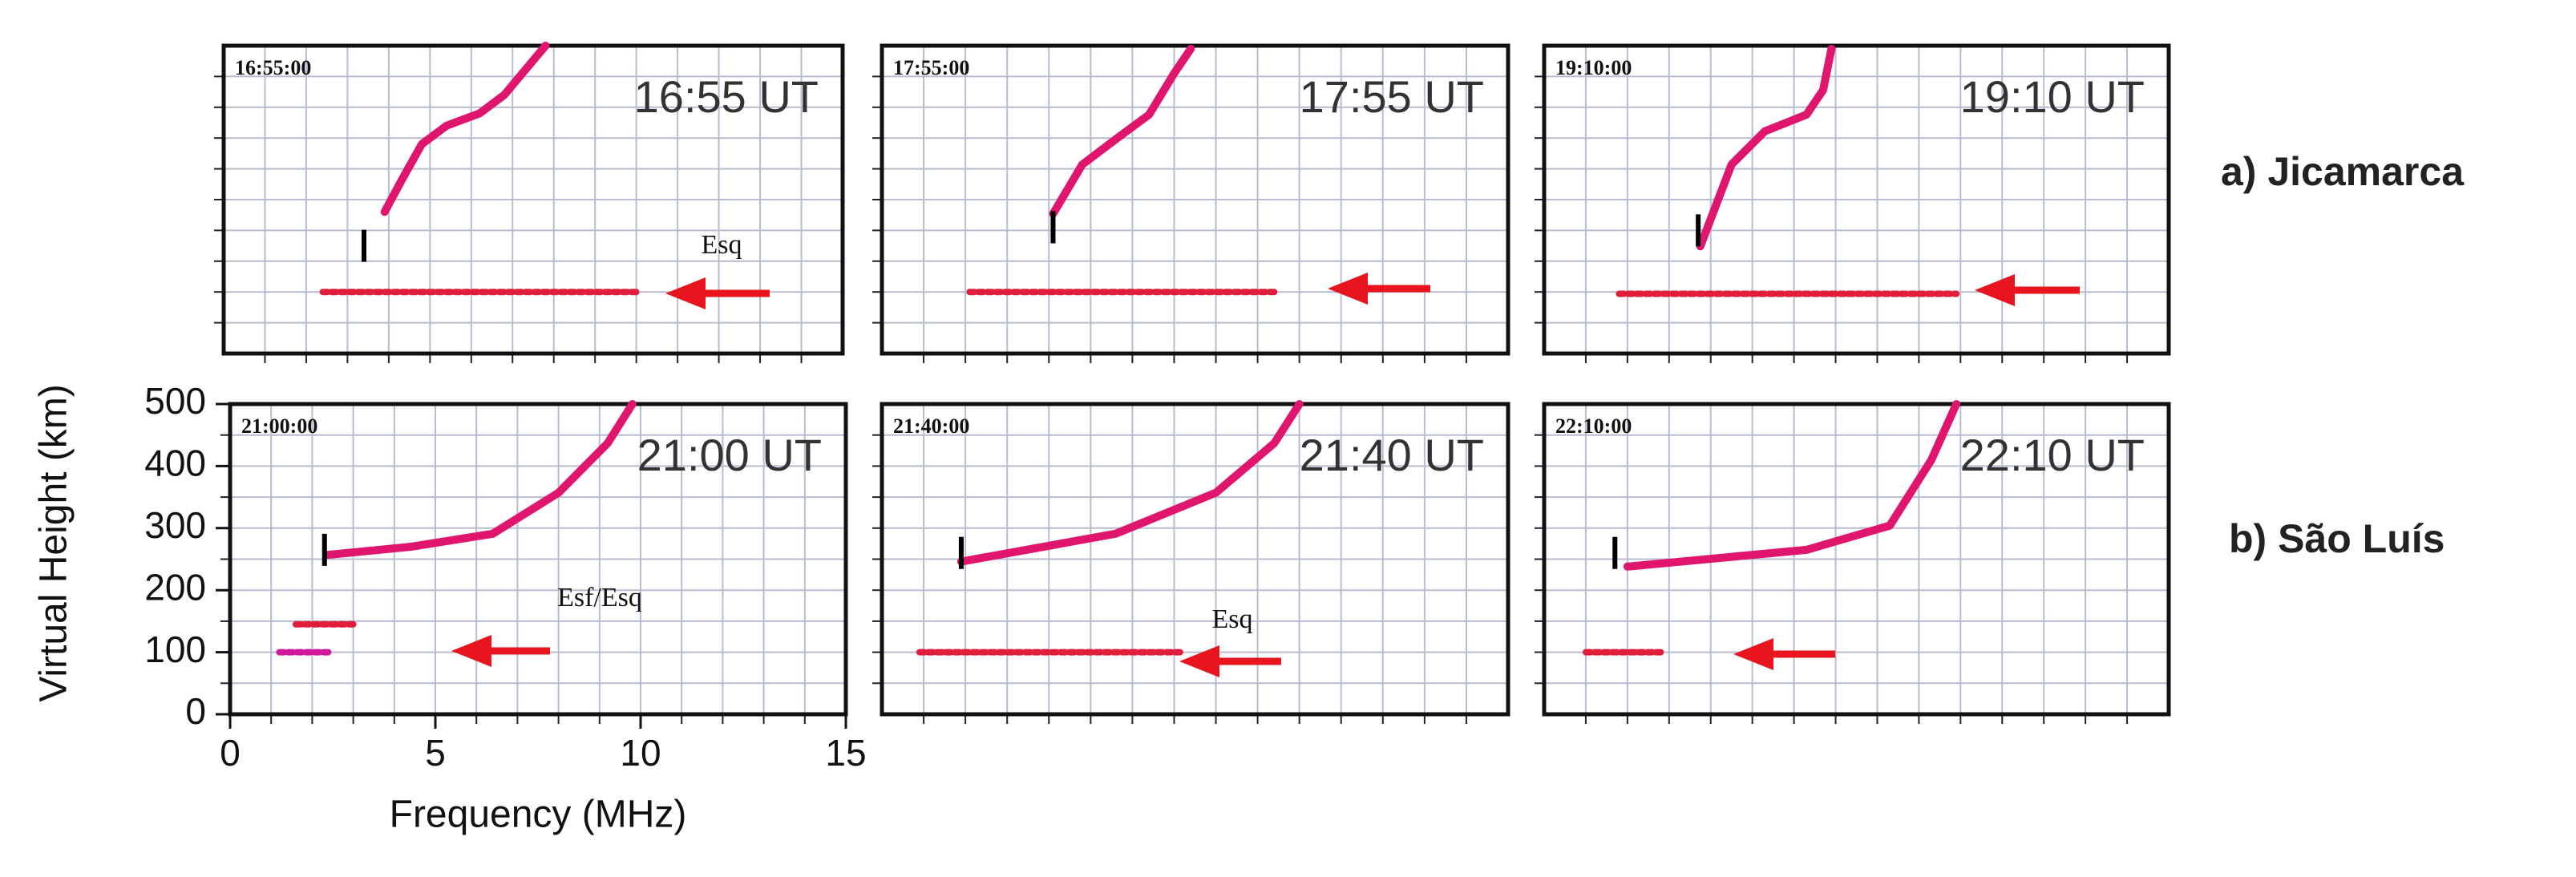 This screenshot has width=2576, height=877. What do you see at coordinates (640, 753) in the screenshot?
I see `x-tick-label: 10` at bounding box center [640, 753].